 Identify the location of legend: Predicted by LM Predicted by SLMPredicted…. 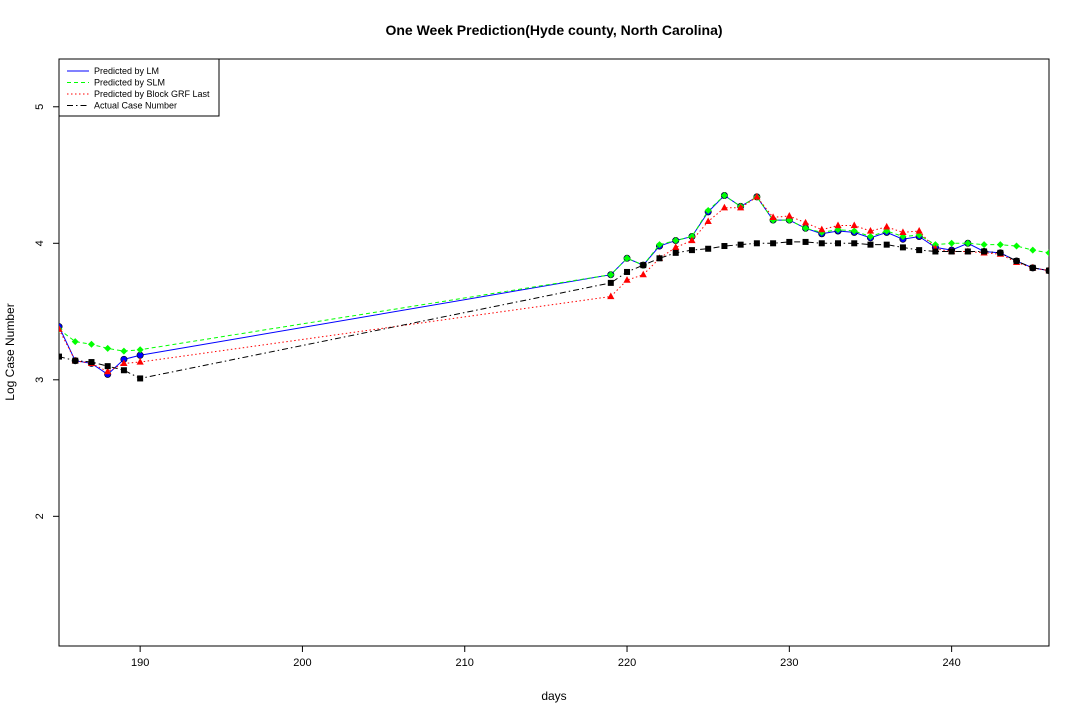
(139, 87).